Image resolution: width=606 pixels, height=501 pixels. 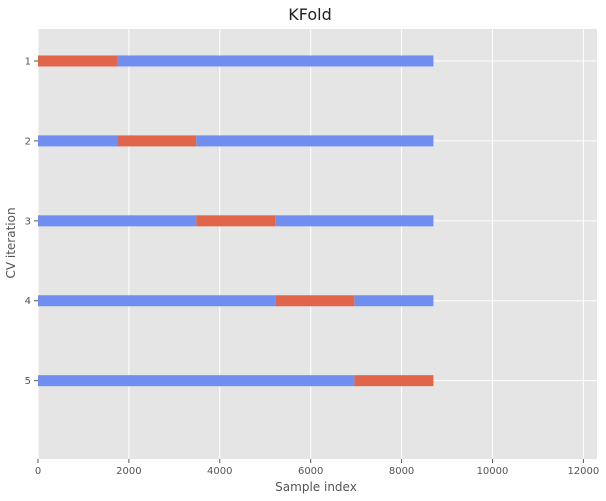 I want to click on y-tick-label: 2, so click(x=28, y=141).